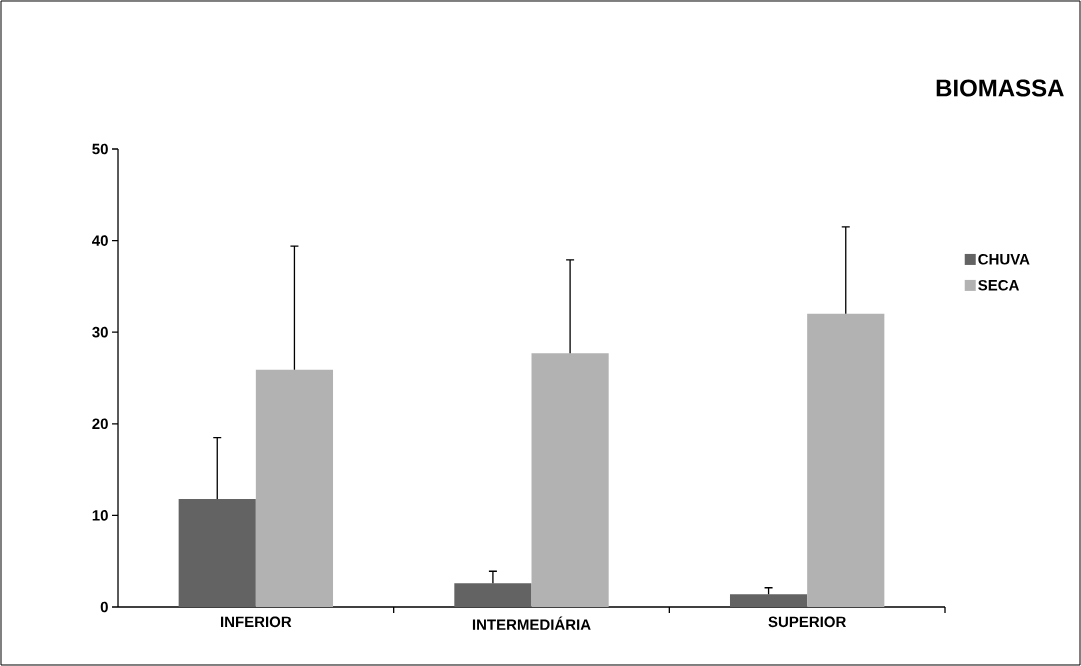 Image resolution: width=1081 pixels, height=666 pixels. What do you see at coordinates (999, 285) in the screenshot?
I see `legend-label: SECA` at bounding box center [999, 285].